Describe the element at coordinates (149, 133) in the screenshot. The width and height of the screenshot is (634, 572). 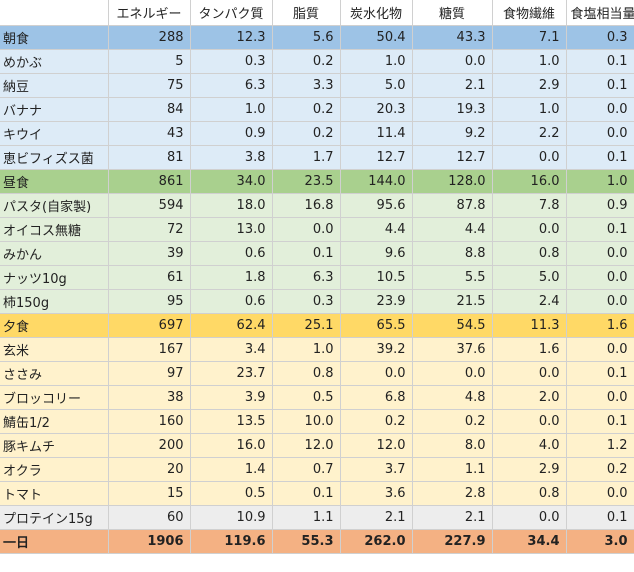
I see `energy-cell: 43` at that location.